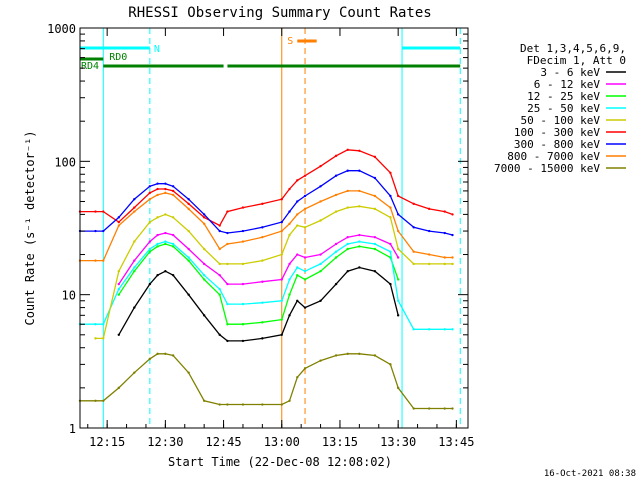 The image size is (640, 480). Describe the element at coordinates (557, 144) in the screenshot. I see `legend-label-6: 300 - 800 keV` at that location.